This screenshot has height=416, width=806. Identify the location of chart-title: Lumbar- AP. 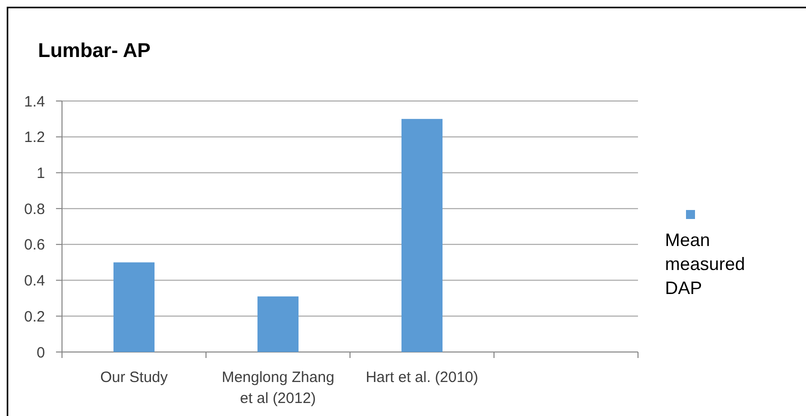
(94, 51).